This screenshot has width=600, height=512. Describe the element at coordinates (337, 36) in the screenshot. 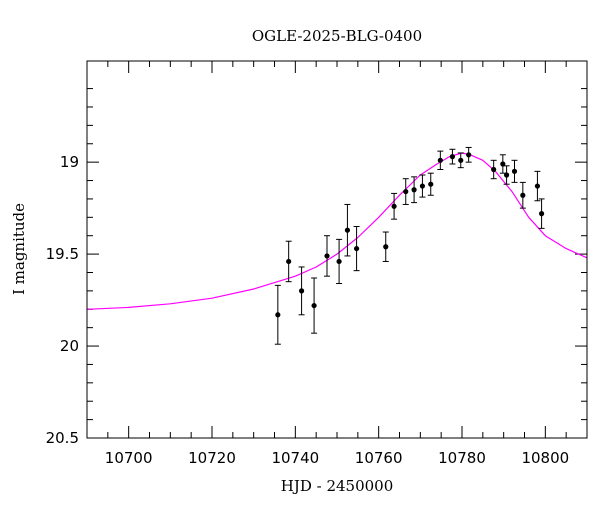

I see `chart-title: OGLE-2025-BLG-0400` at that location.